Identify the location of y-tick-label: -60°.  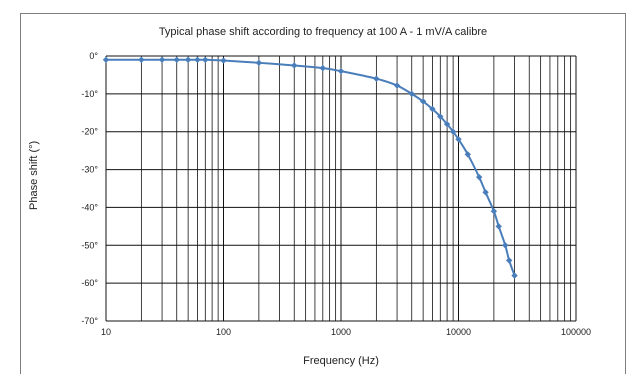
(89, 283).